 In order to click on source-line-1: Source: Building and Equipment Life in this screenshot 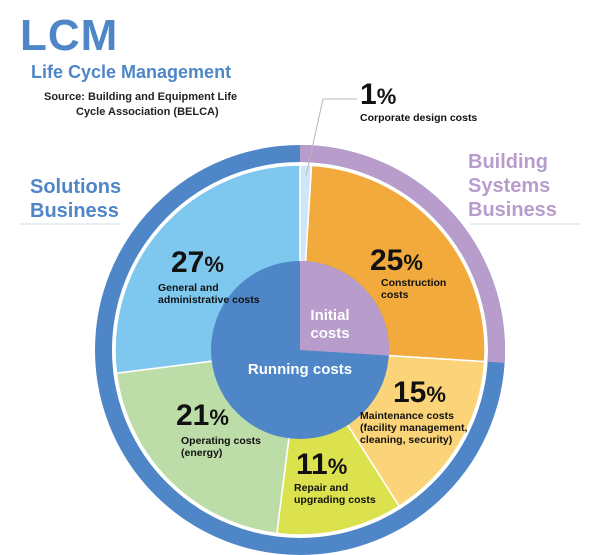, I will do `click(141, 97)`.